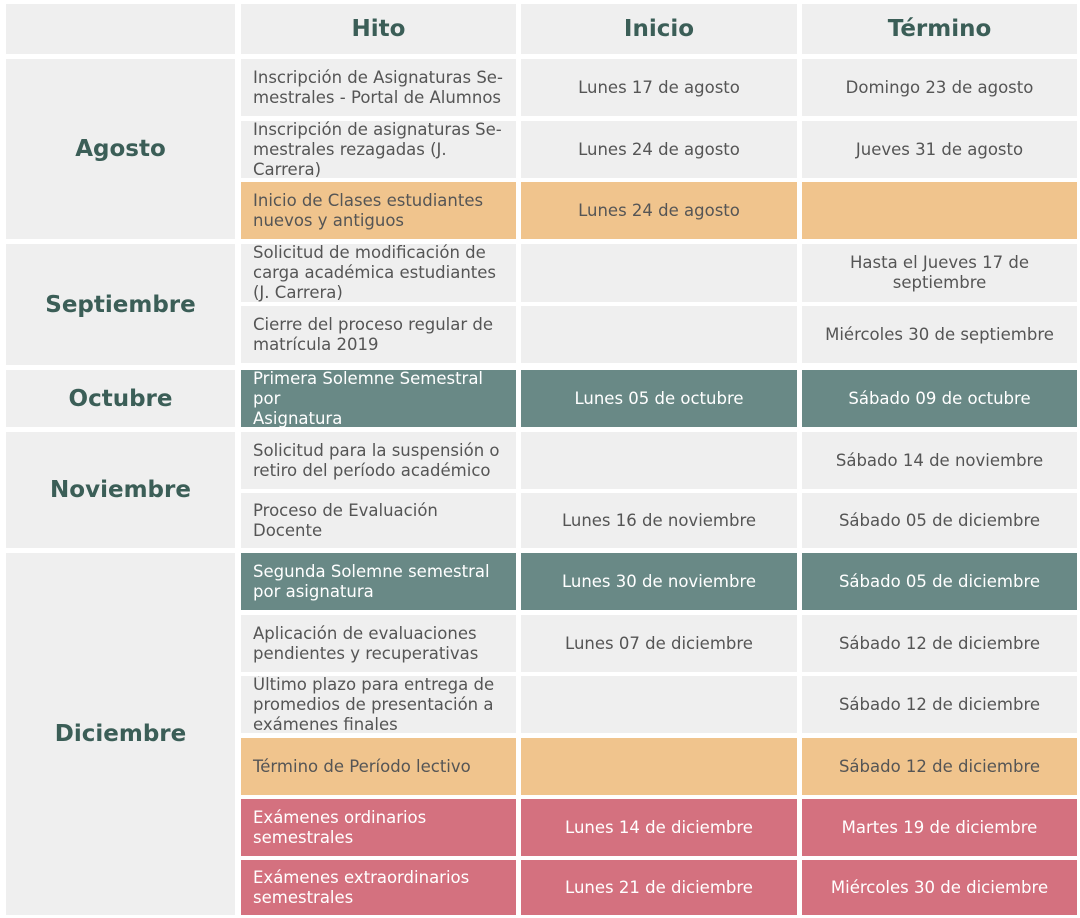  I want to click on row-3-inicio: Lunes 24 de agosto, so click(659, 210).